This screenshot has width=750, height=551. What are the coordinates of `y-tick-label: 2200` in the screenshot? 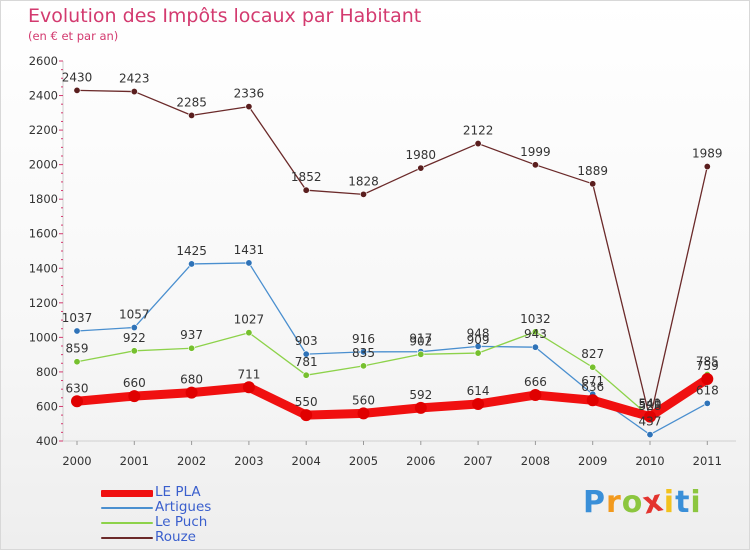 It's located at (43, 130).